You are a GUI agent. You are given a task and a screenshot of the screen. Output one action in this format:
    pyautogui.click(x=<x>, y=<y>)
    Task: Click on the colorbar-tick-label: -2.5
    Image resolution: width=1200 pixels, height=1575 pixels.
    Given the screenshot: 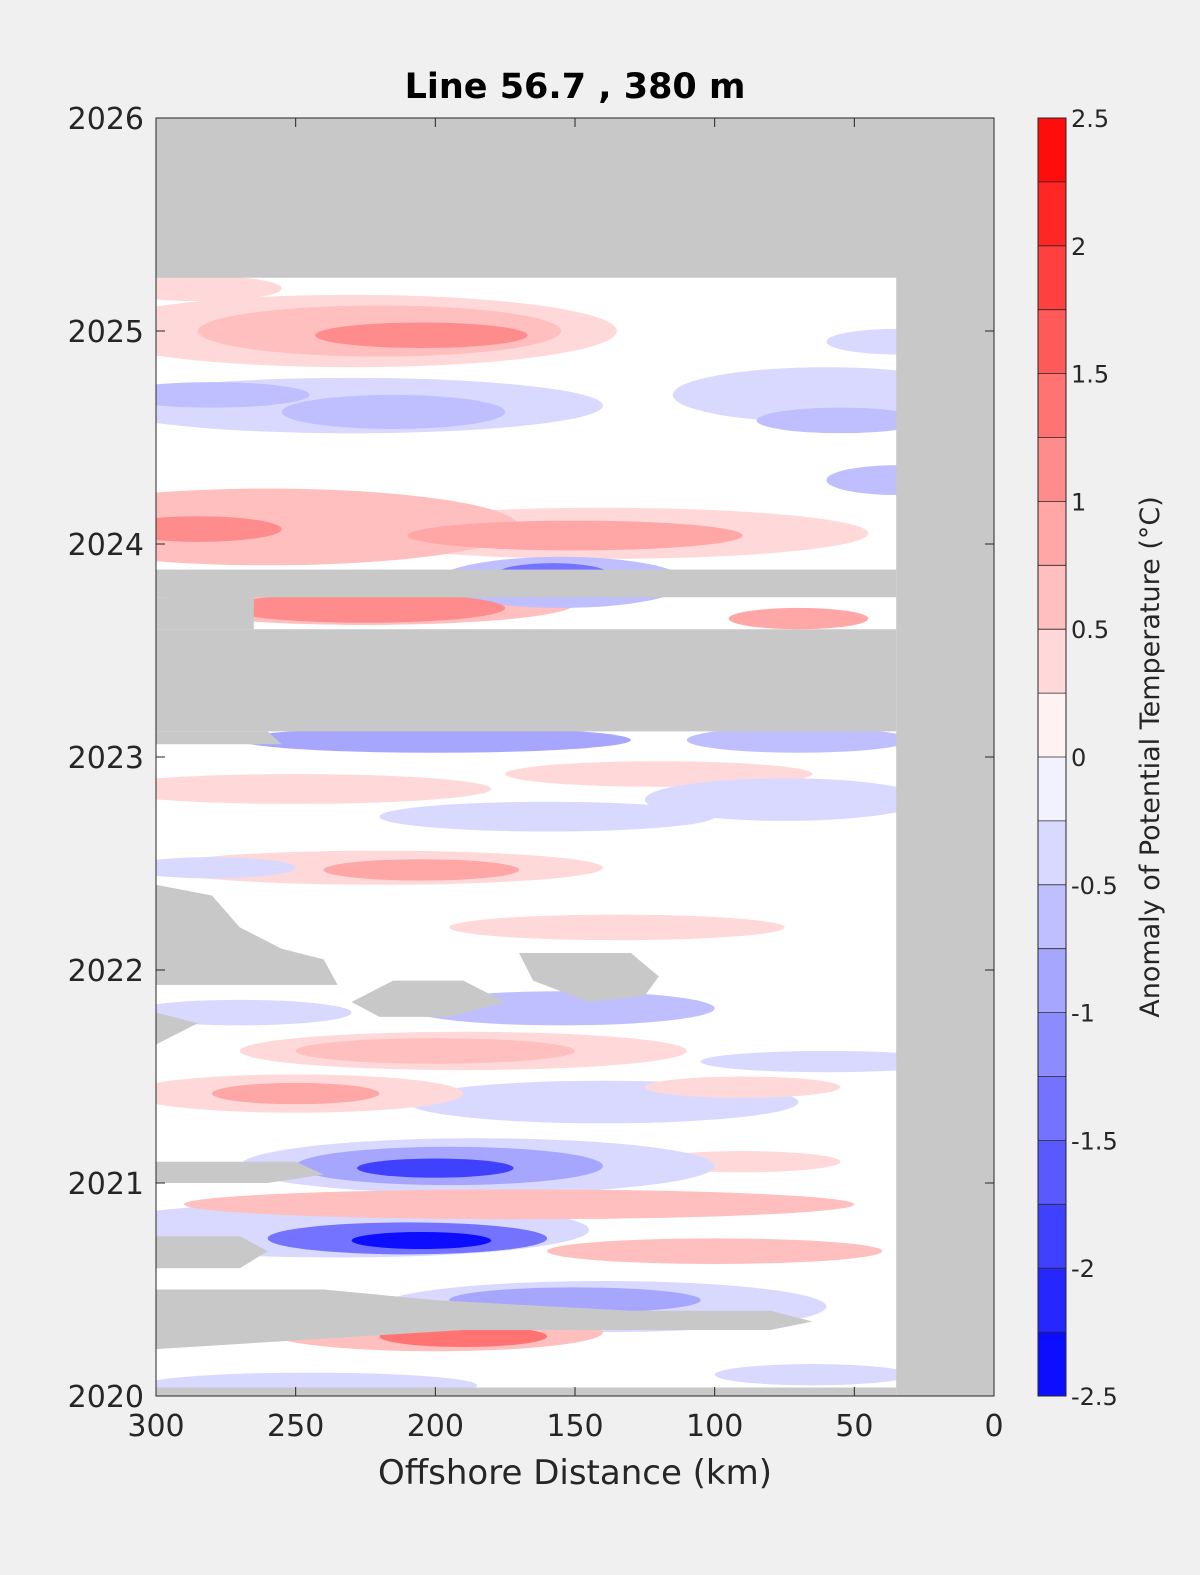 What is the action you would take?
    pyautogui.click(x=1094, y=1397)
    